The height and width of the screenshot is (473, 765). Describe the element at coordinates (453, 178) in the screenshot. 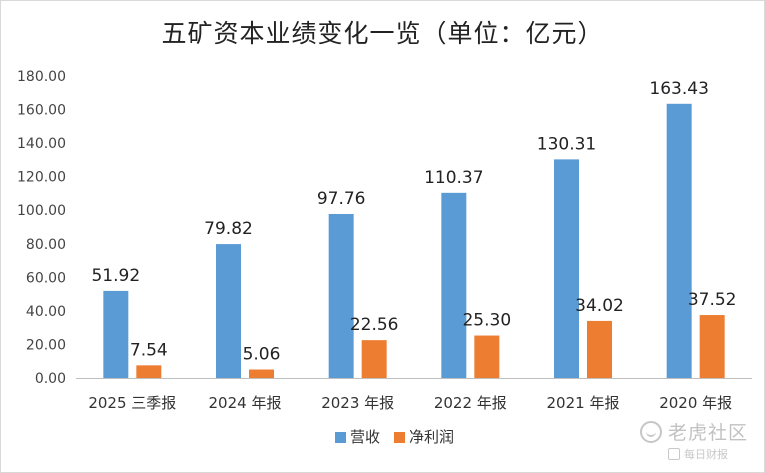

I see `revenue-data-label: 110.37` at that location.